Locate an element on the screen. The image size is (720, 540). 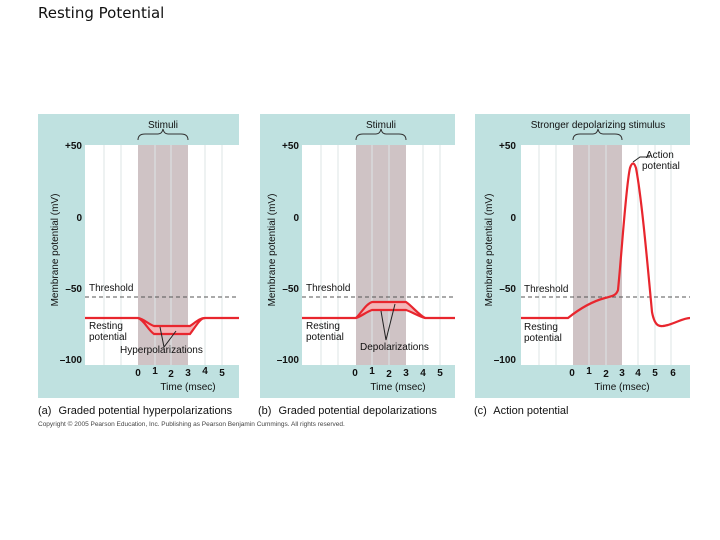
panel-c-xtick-1: 1 is located at coordinates (589, 371).